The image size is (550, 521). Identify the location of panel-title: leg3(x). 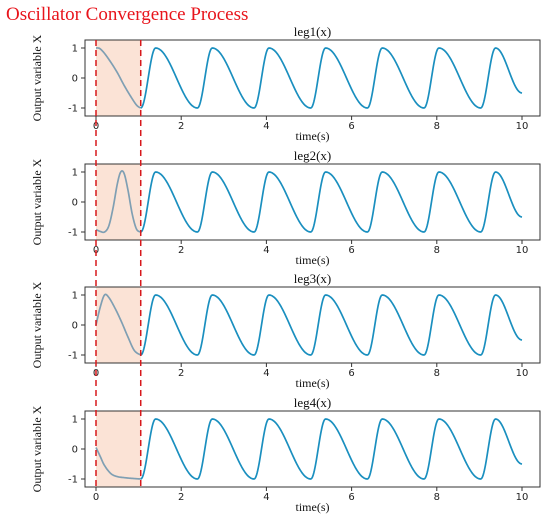
(313, 278).